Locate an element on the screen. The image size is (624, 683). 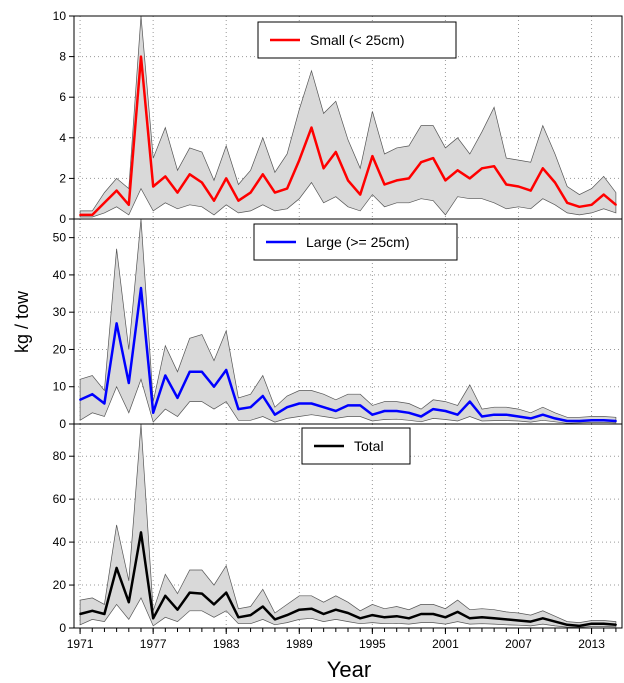
legend: Total is located at coordinates (356, 446).